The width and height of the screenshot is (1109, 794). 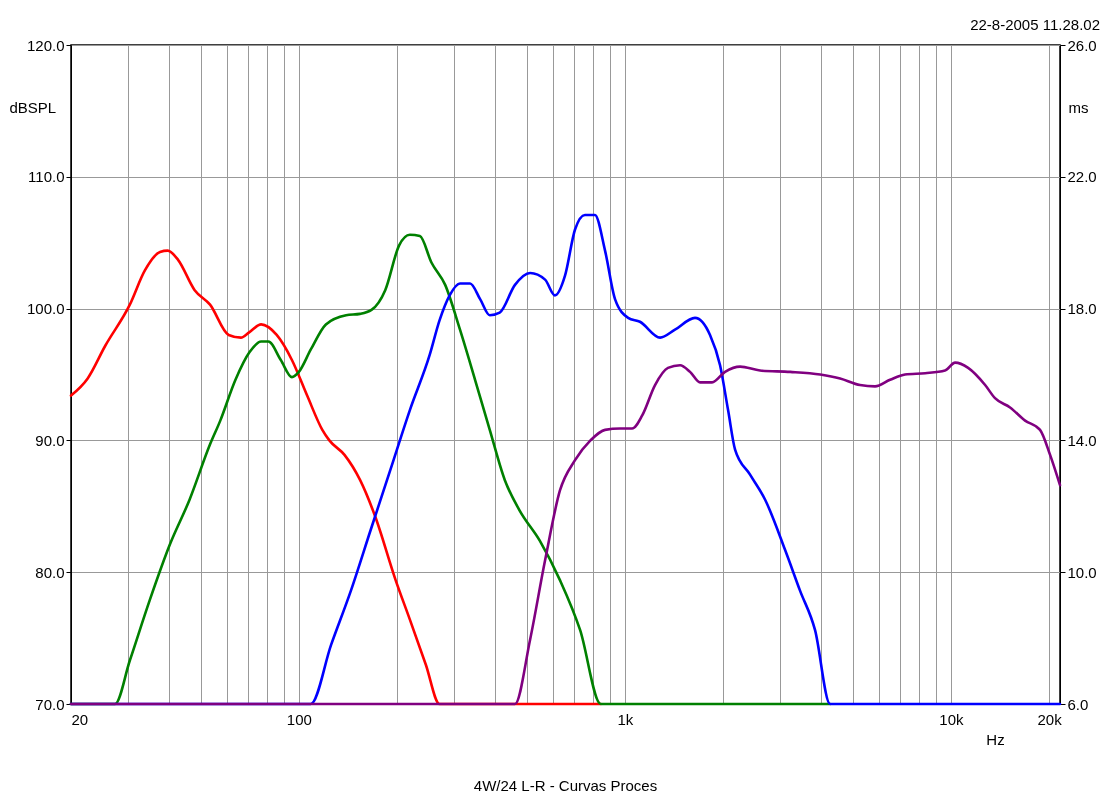 I want to click on y2-tick-label: 26.0, so click(x=1082, y=45).